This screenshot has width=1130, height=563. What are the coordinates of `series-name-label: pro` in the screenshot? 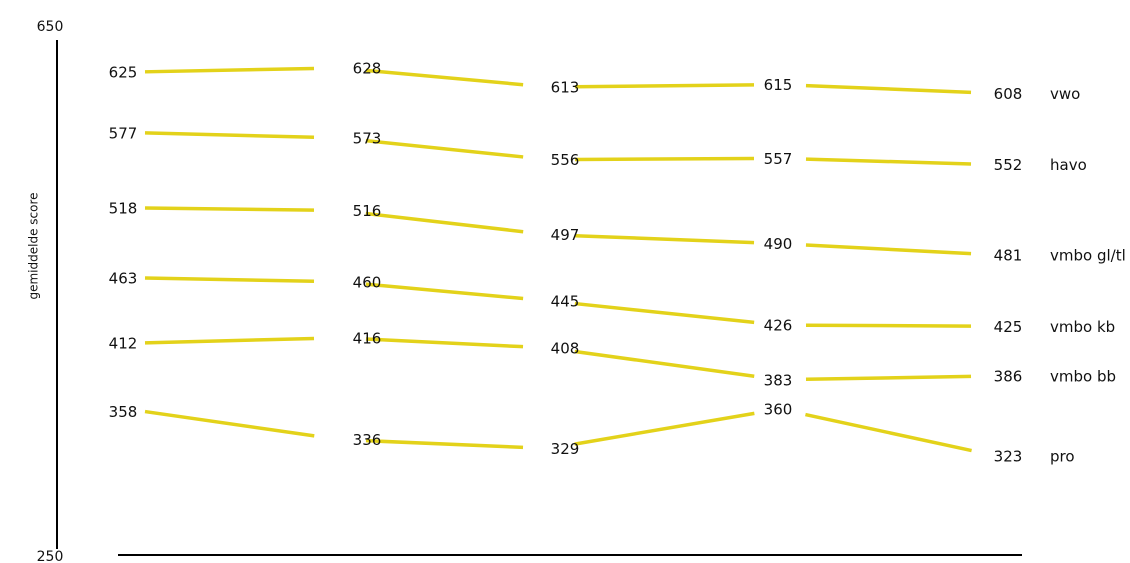 It's located at (1062, 457).